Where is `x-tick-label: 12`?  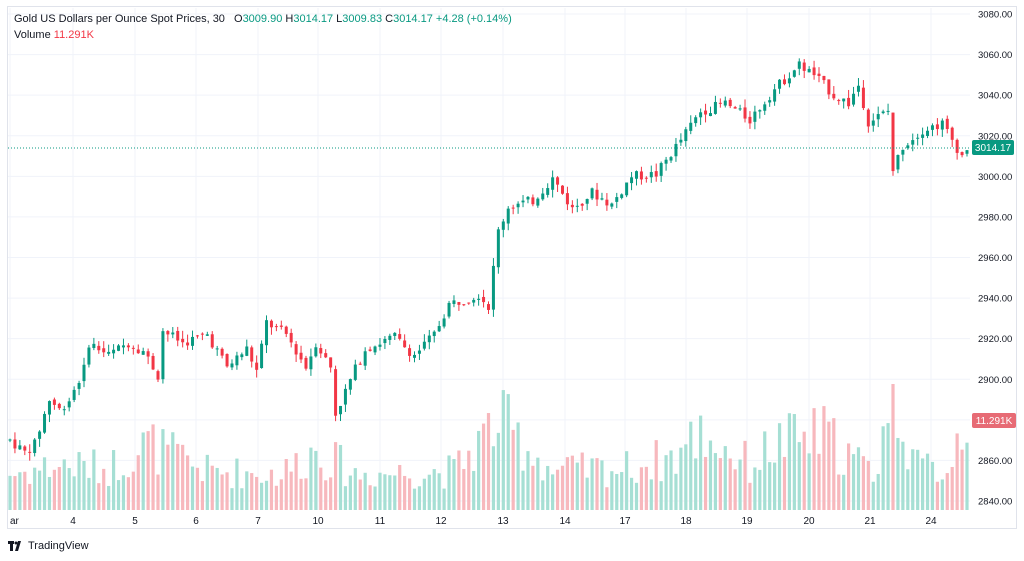 x-tick-label: 12 is located at coordinates (441, 521).